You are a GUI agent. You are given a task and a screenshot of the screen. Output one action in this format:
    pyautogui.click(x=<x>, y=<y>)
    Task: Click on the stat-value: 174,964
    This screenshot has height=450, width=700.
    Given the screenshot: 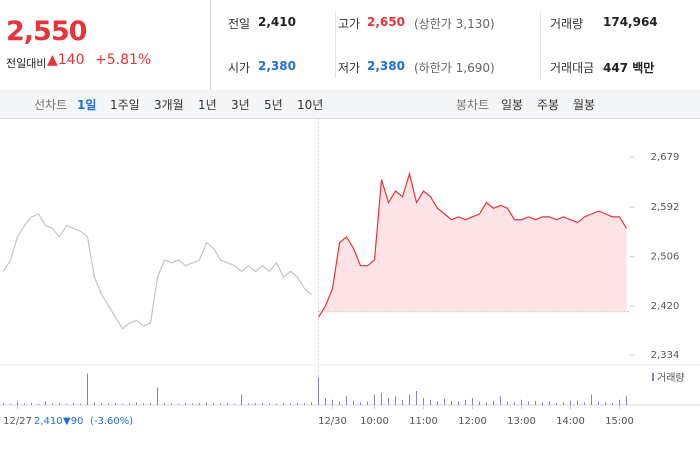 What is the action you would take?
    pyautogui.click(x=630, y=22)
    